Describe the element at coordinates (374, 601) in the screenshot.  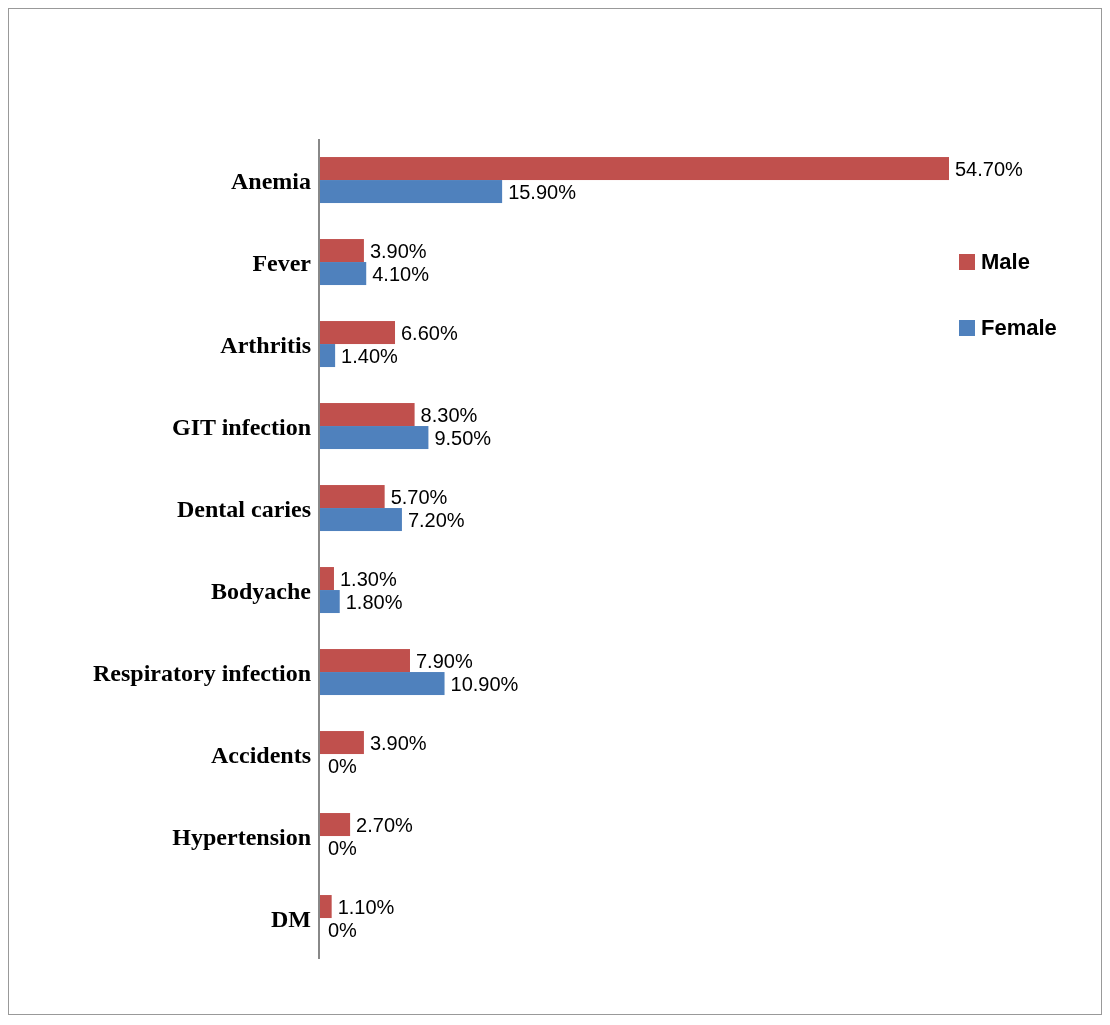
I see `data-label: 1.80%` at that location.